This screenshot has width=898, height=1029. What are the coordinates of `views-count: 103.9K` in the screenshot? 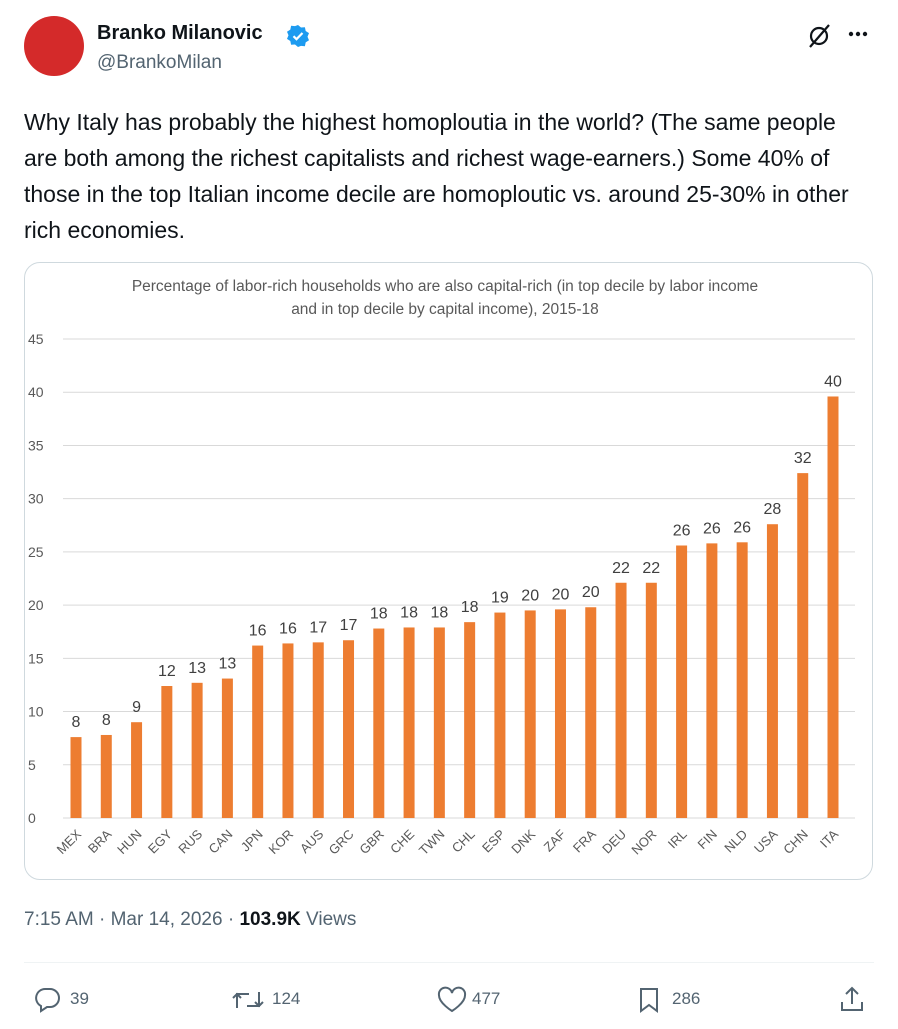 It's located at (270, 919).